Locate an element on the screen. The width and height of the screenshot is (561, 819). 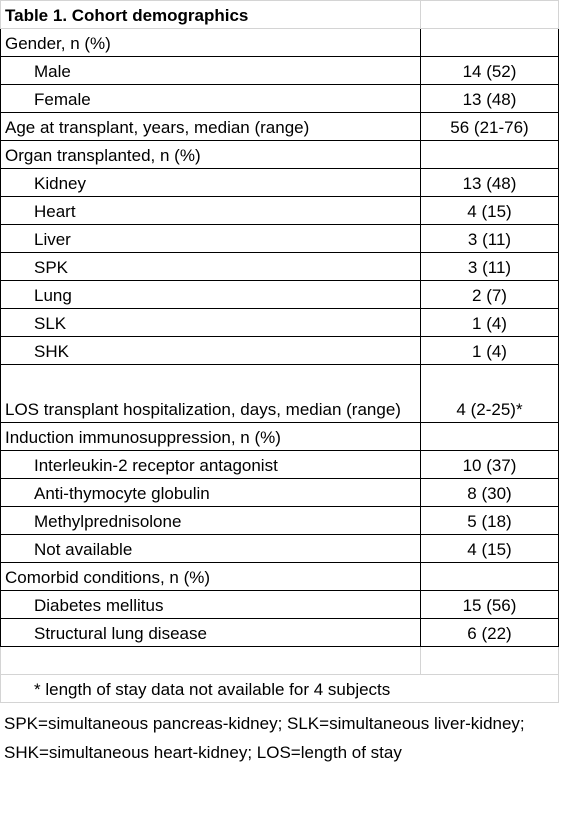
group-label: Organ transplanted, n (%) is located at coordinates (210, 154).